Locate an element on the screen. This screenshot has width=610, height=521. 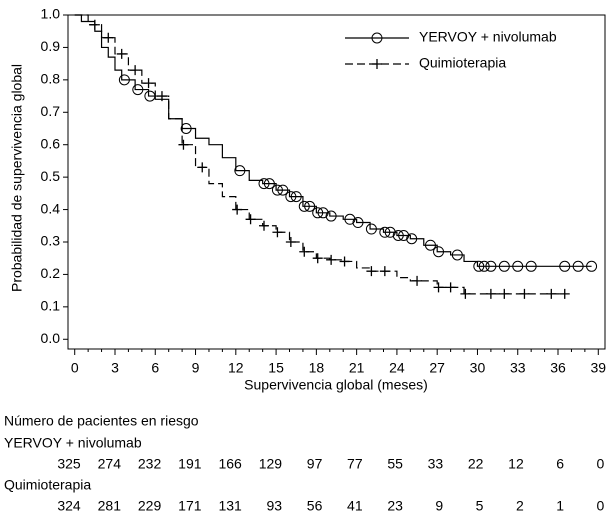
risk-count: 56 is located at coordinates (315, 506).